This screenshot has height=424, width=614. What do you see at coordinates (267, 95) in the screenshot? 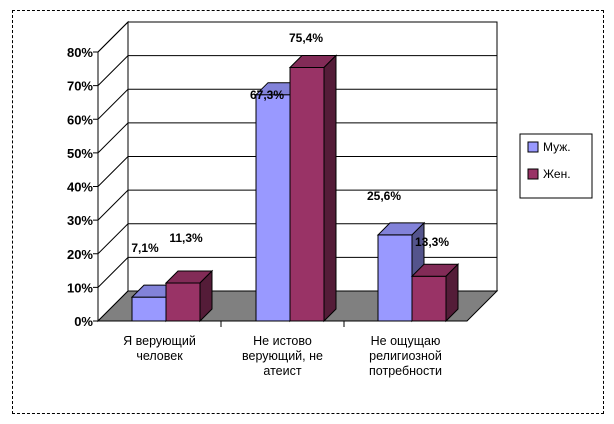
I see `data-label: 67,3%` at bounding box center [267, 95].